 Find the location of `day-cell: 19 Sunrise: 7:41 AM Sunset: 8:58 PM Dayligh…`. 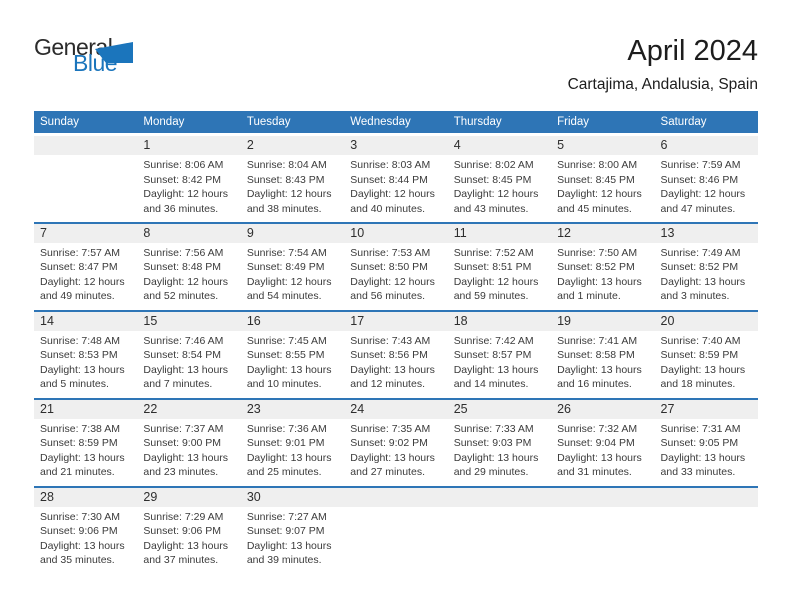

day-cell: 19 Sunrise: 7:41 AM Sunset: 8:58 PM Dayligh… is located at coordinates (603, 354).